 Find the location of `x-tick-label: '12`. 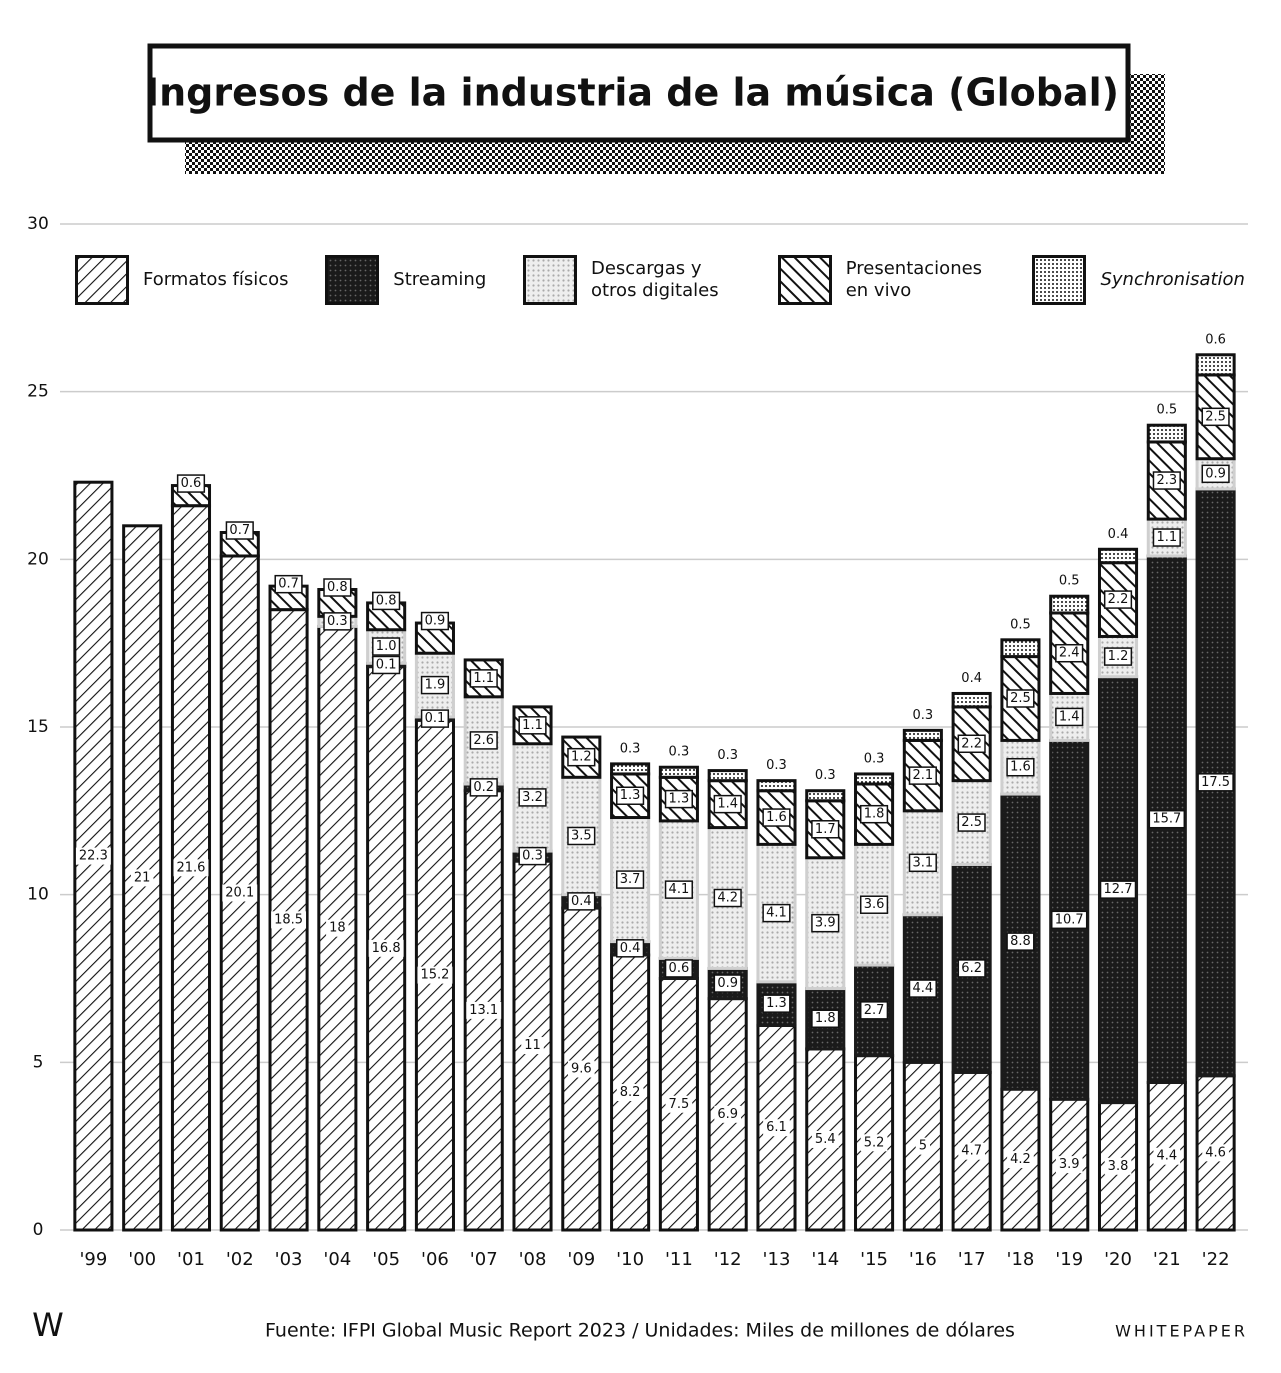

x-tick-label: '12 is located at coordinates (728, 1259).